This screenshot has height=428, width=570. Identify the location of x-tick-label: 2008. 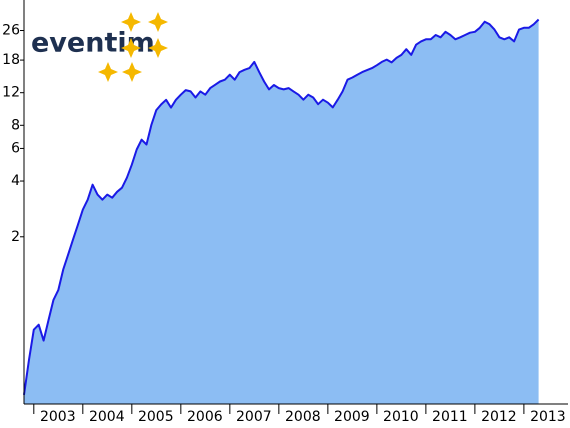
(303, 417).